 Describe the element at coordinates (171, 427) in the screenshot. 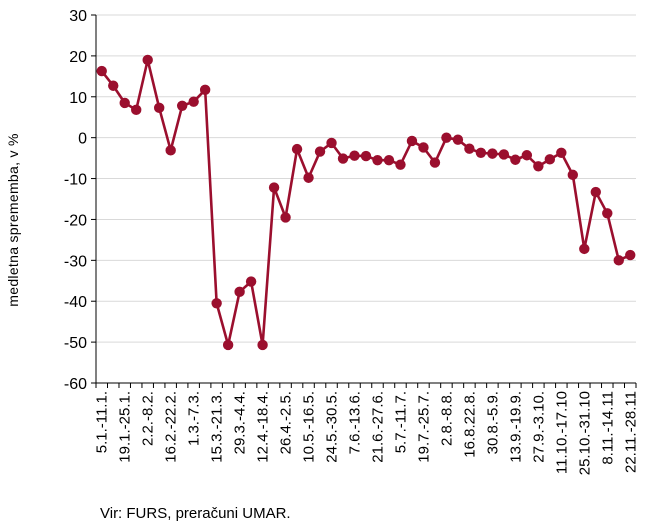

I see `x-tick-label: 16.2.-22.2.` at that location.